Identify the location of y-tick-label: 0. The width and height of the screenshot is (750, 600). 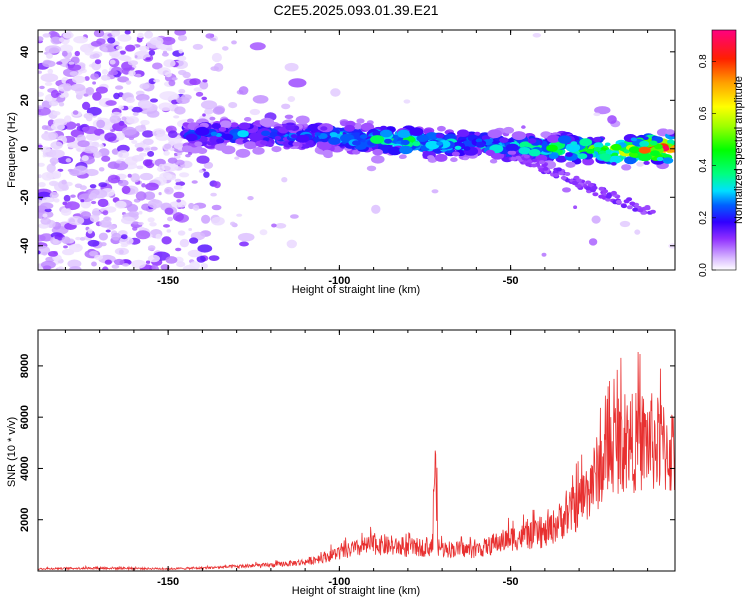
(25, 149).